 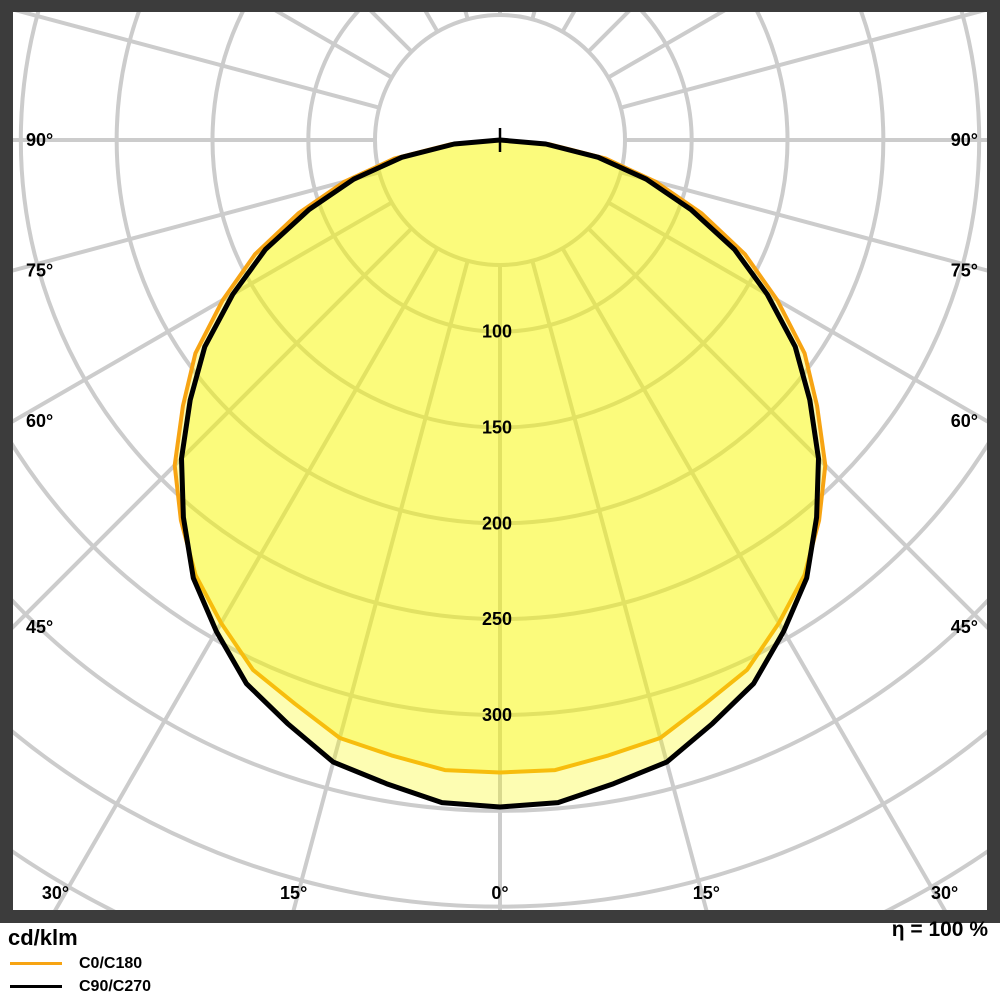 What do you see at coordinates (497, 715) in the screenshot?
I see `ring-value-label: 300` at bounding box center [497, 715].